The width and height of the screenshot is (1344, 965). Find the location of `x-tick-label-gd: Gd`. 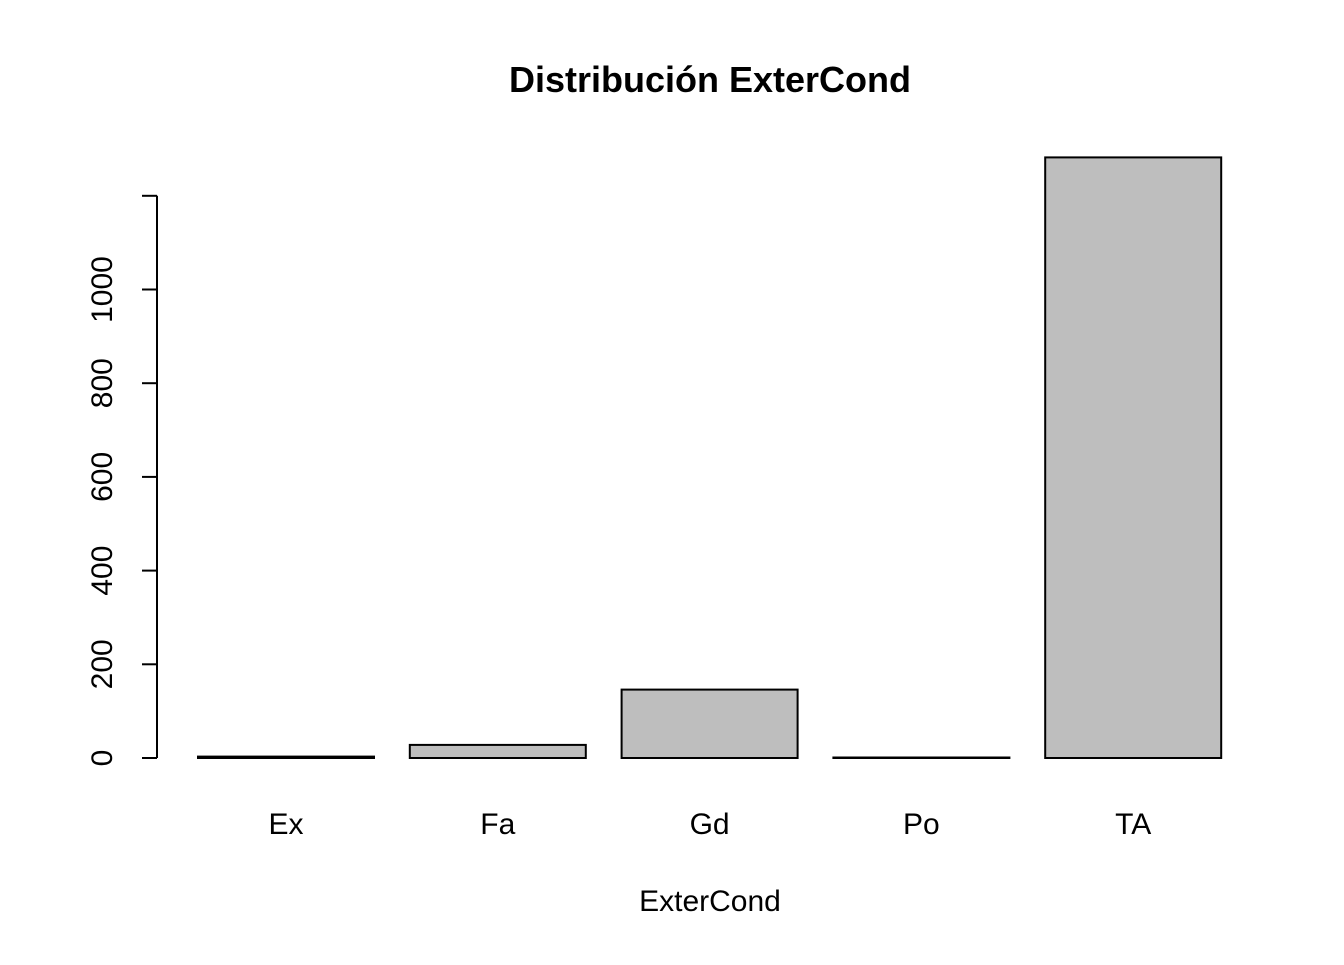

x-tick-label-gd: Gd is located at coordinates (710, 824).